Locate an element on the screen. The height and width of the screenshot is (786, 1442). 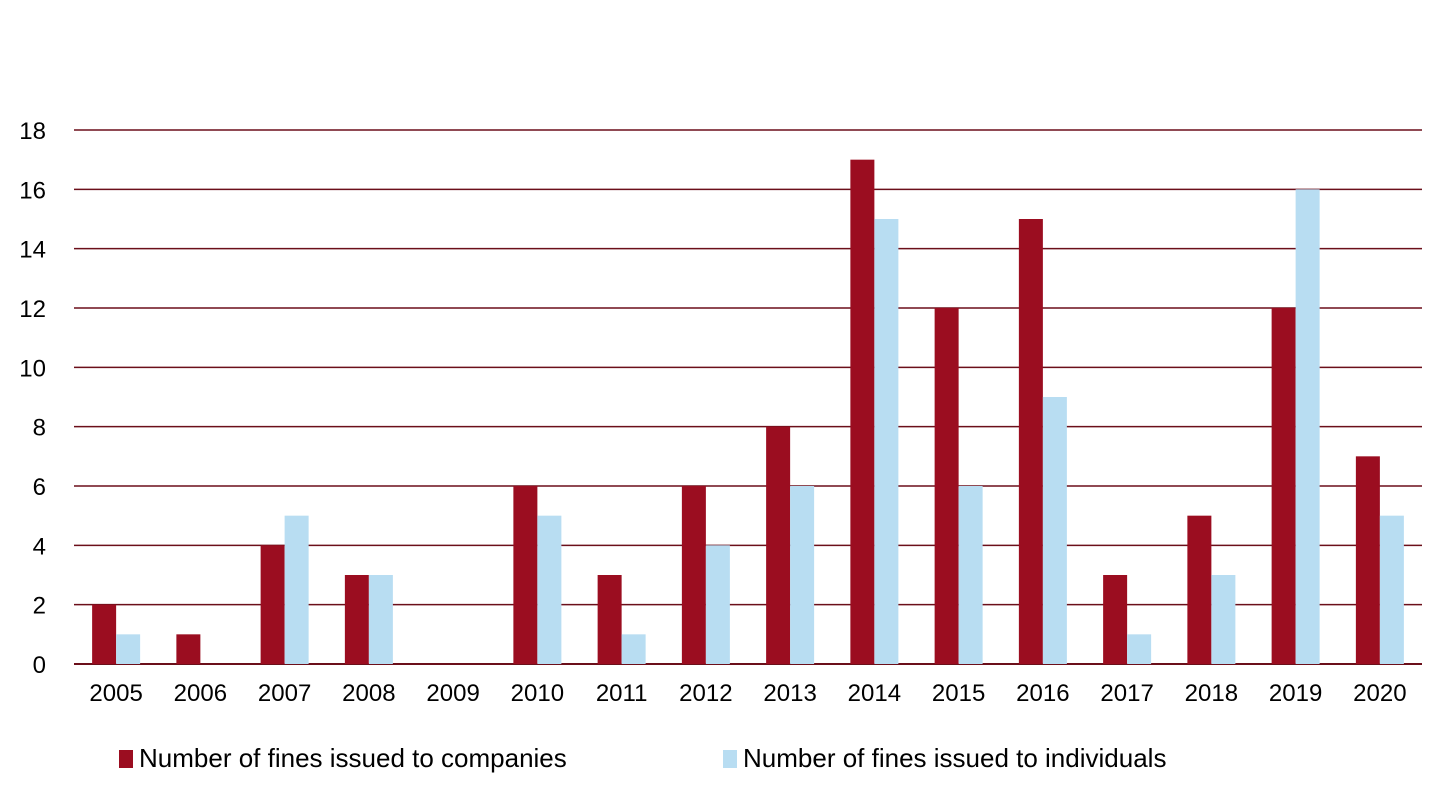
bar-companies-2010 is located at coordinates (525, 575).